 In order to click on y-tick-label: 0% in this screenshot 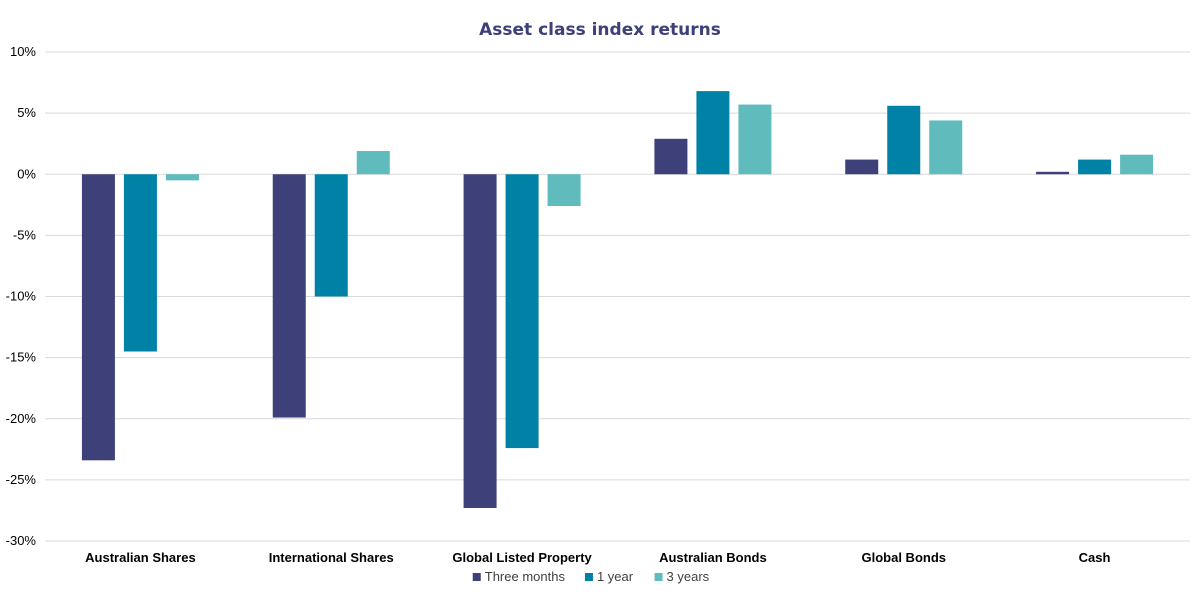, I will do `click(26, 173)`.